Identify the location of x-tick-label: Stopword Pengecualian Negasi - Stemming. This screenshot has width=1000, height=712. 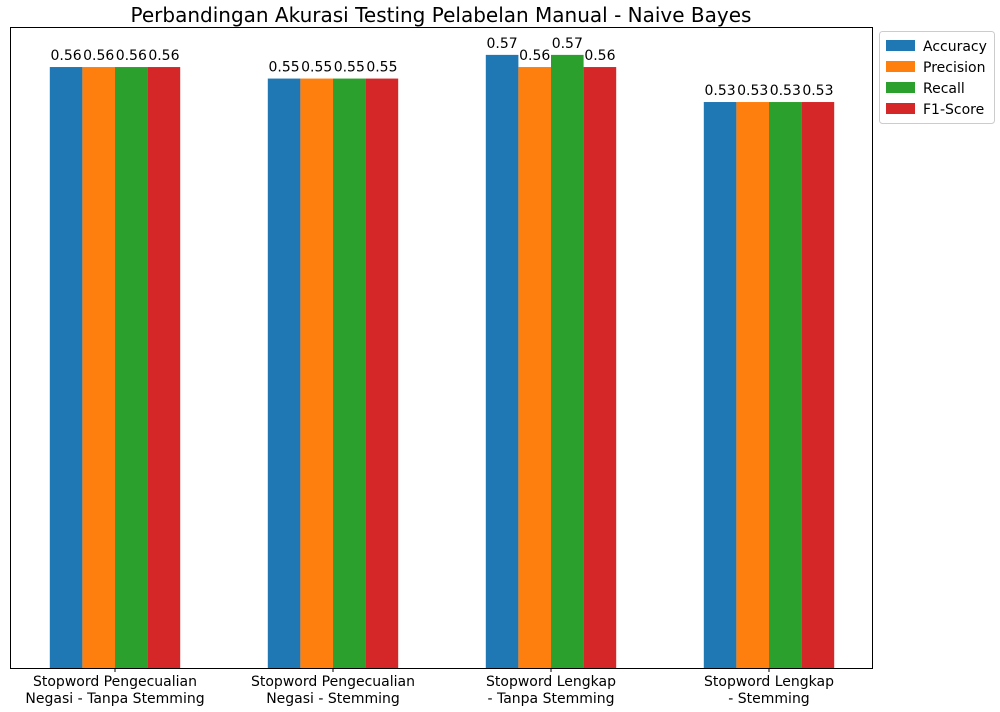
(333, 690).